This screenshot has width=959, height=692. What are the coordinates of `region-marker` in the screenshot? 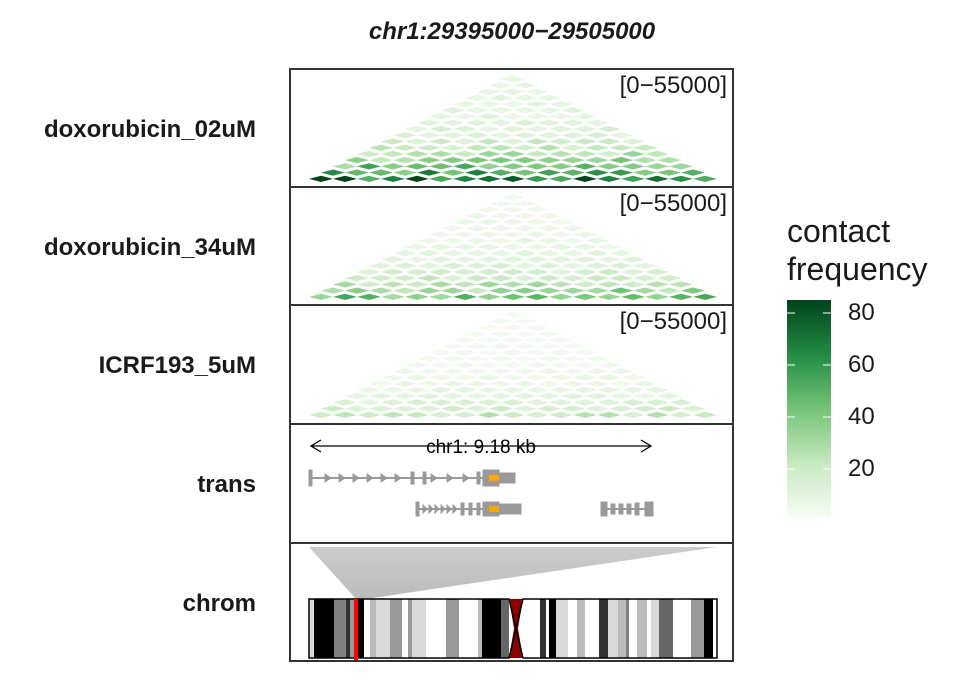 It's located at (356, 629).